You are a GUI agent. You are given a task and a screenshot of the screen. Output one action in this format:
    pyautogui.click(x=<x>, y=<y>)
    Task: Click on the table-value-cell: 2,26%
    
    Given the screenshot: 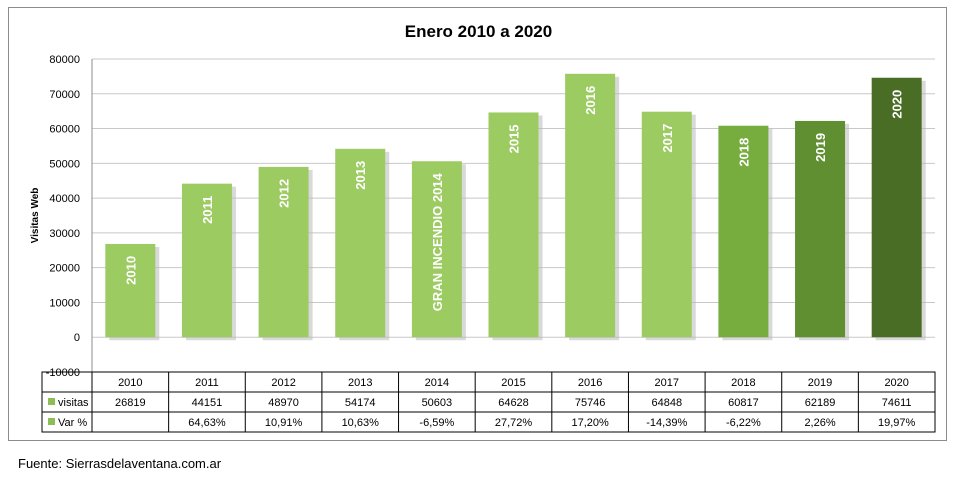 What is the action you would take?
    pyautogui.click(x=819, y=423)
    